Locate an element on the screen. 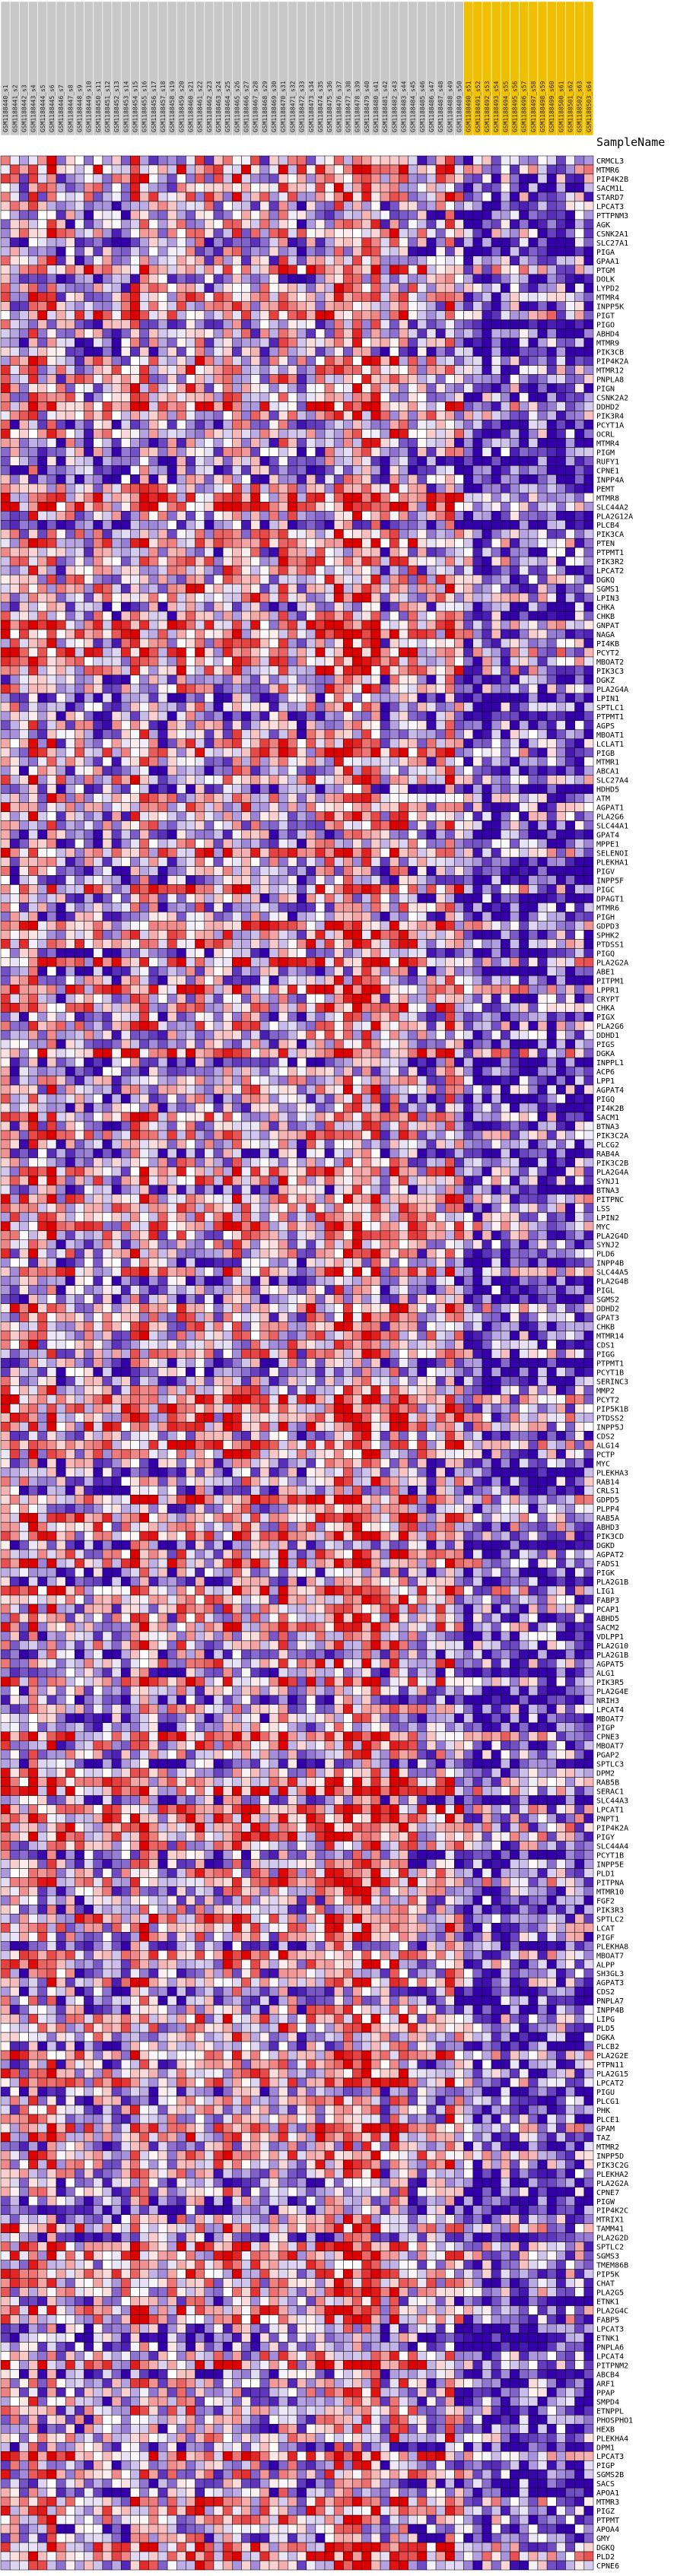 This screenshot has width=693, height=2576. sample-label: GSM1188450_s11 is located at coordinates (98, 107).